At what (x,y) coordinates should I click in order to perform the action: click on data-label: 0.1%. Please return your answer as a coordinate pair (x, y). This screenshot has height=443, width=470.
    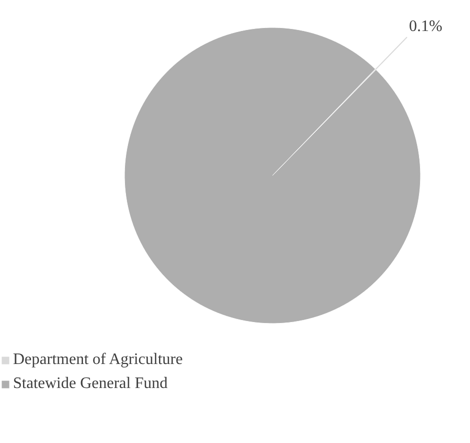
    Looking at the image, I should click on (425, 27).